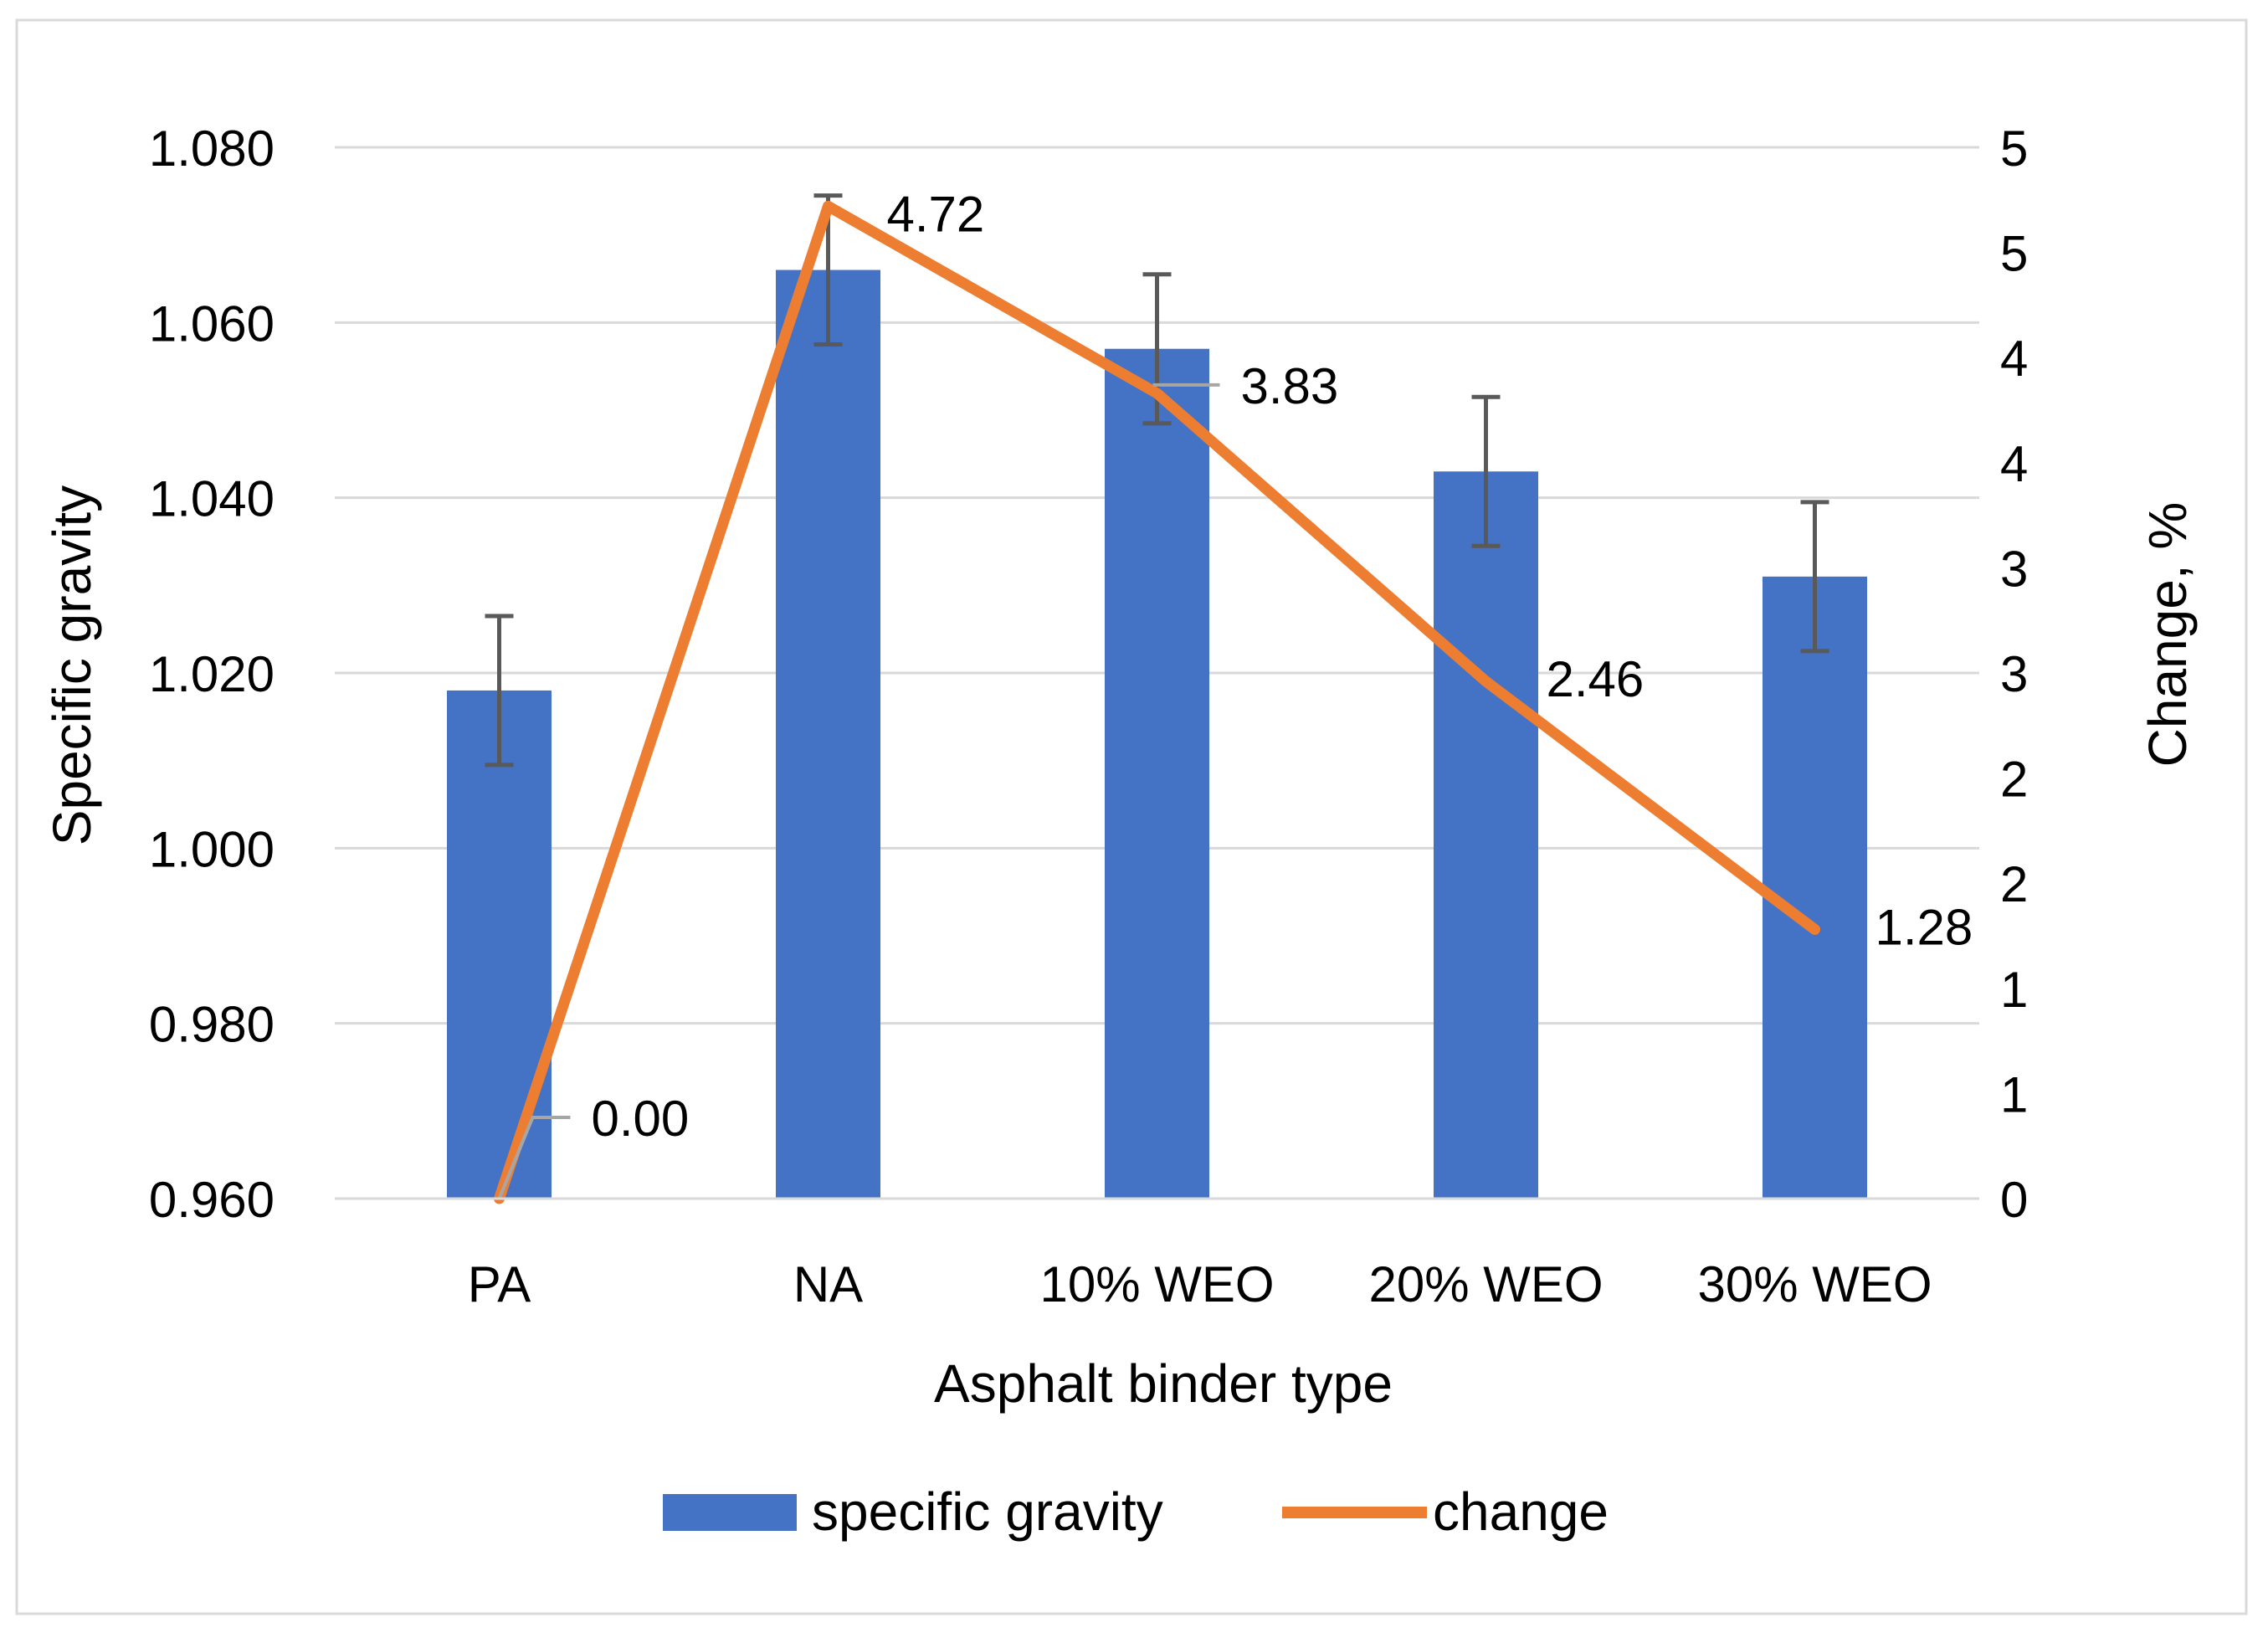 The height and width of the screenshot is (1633, 2268). Describe the element at coordinates (212, 1200) in the screenshot. I see `y-tick-label: 0.960` at that location.